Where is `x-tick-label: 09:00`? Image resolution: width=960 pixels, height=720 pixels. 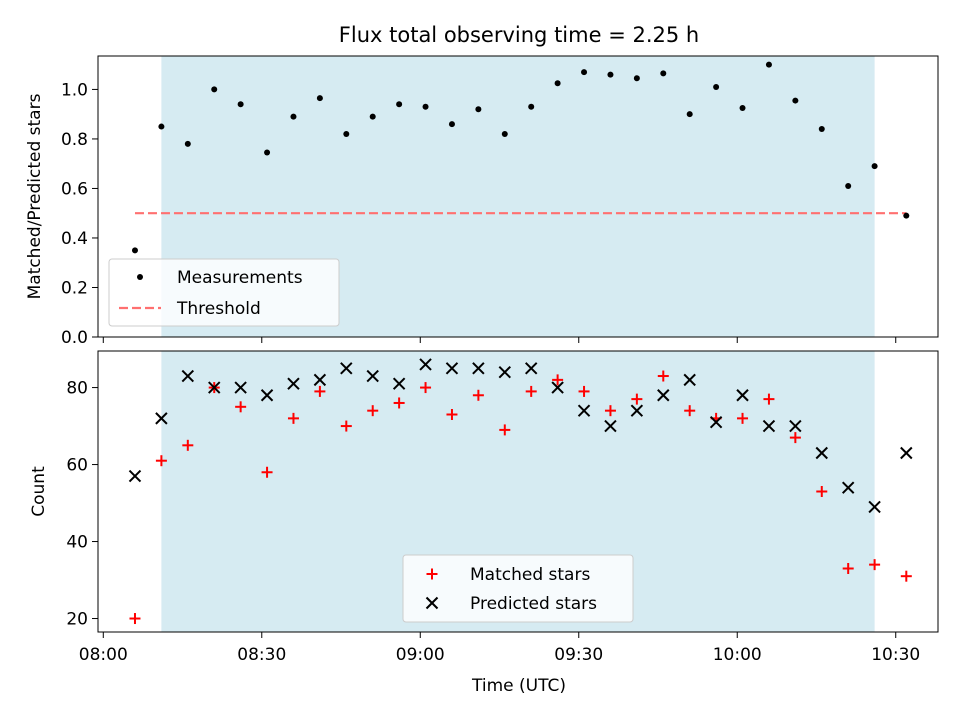 x-tick-label: 09:00 is located at coordinates (420, 655).